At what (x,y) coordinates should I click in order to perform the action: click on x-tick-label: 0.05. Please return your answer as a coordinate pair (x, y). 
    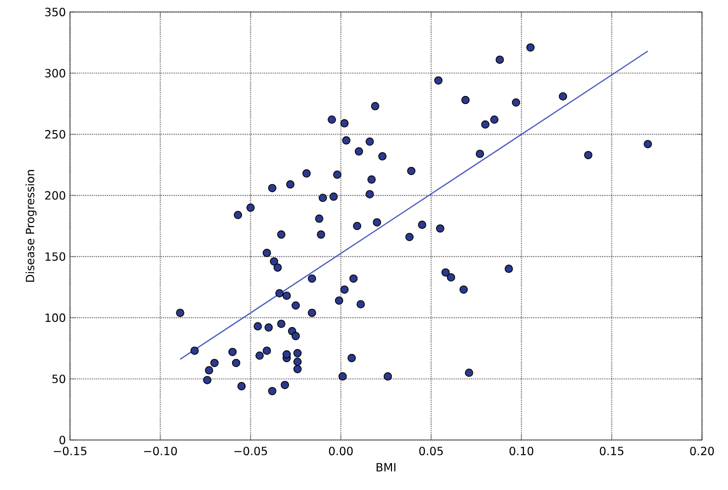
    Looking at the image, I should click on (431, 451).